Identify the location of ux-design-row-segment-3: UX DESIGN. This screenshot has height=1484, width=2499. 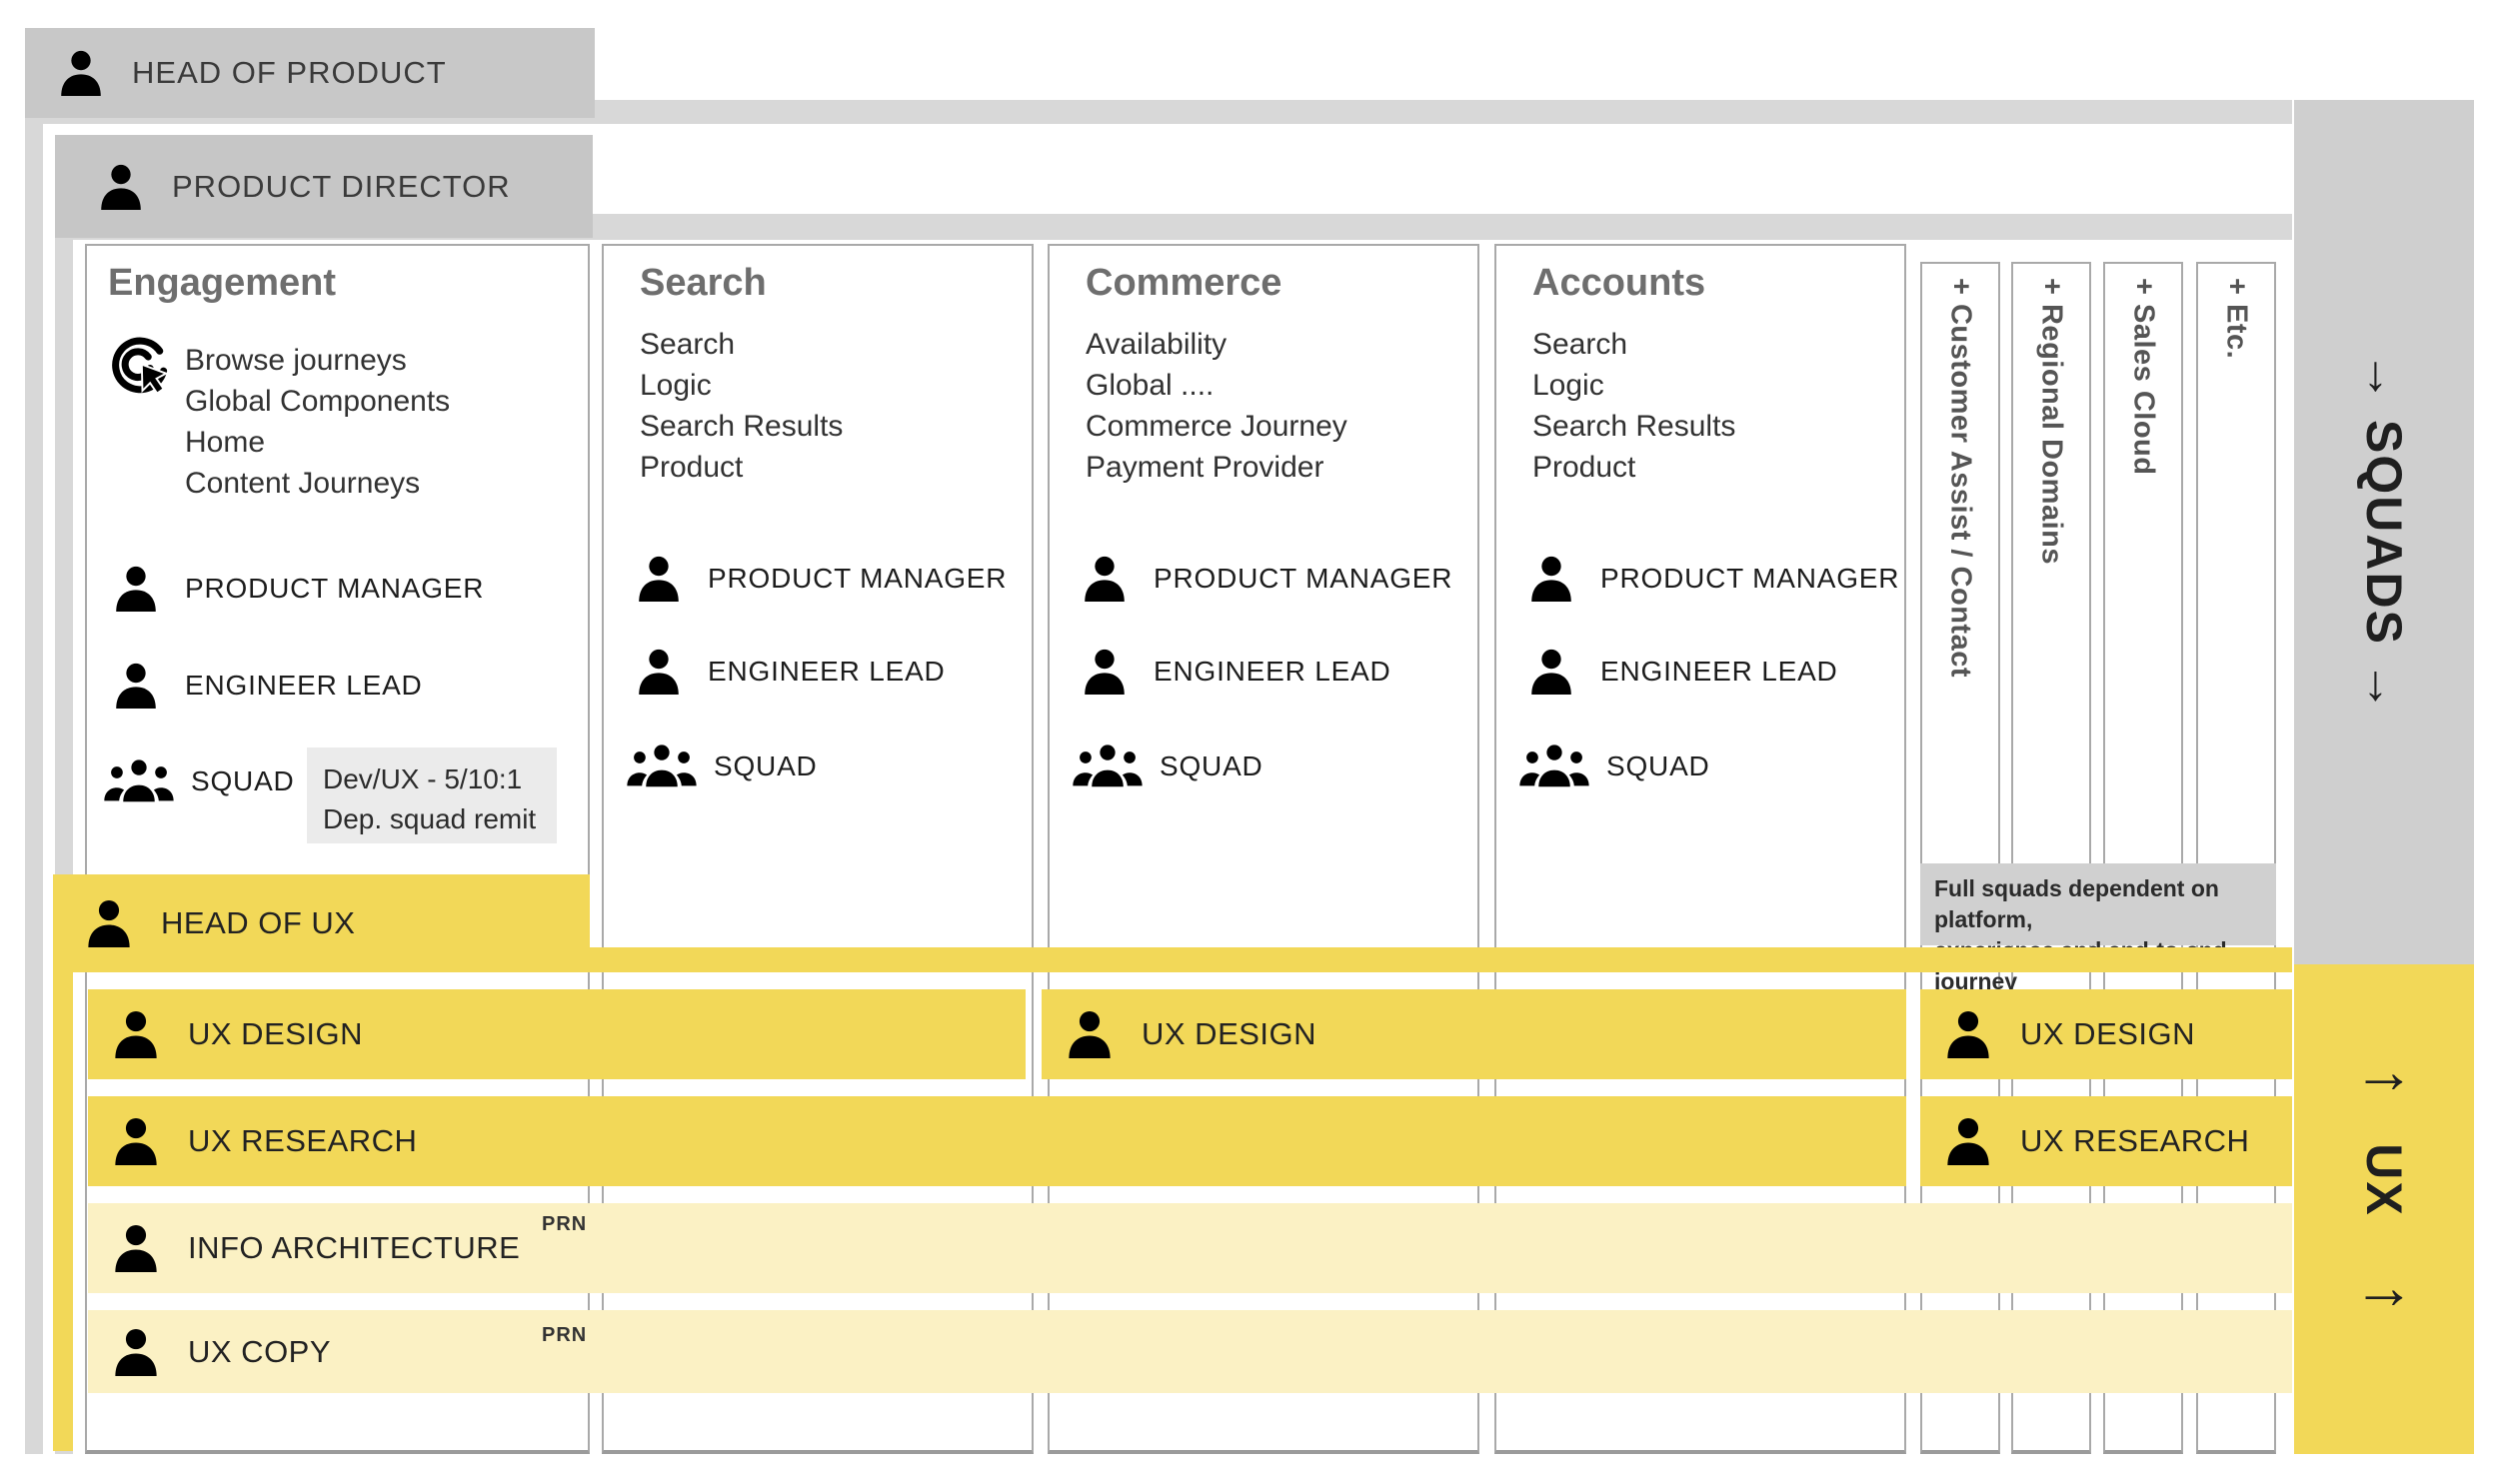
(2106, 1034).